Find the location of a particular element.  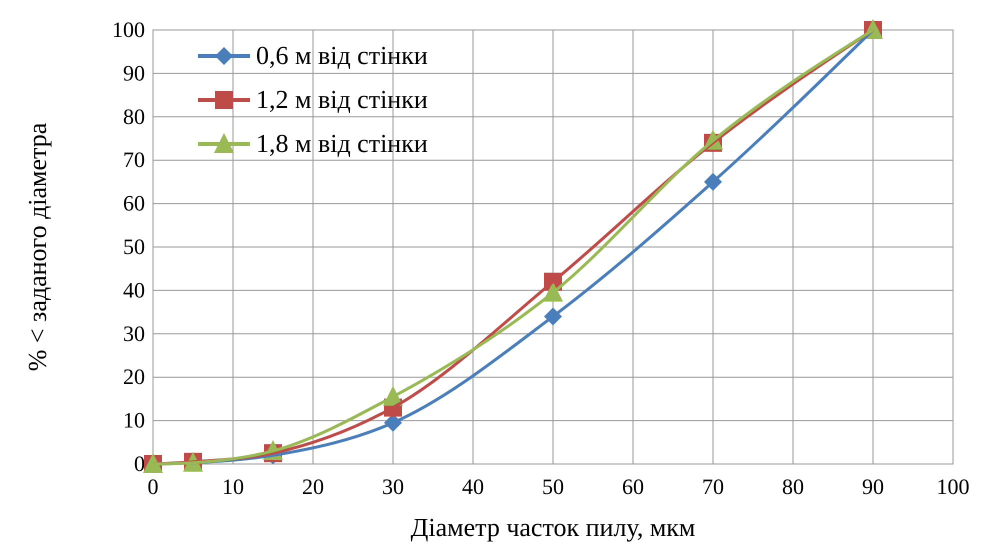

y-tick-label: 40 is located at coordinates (134, 289).